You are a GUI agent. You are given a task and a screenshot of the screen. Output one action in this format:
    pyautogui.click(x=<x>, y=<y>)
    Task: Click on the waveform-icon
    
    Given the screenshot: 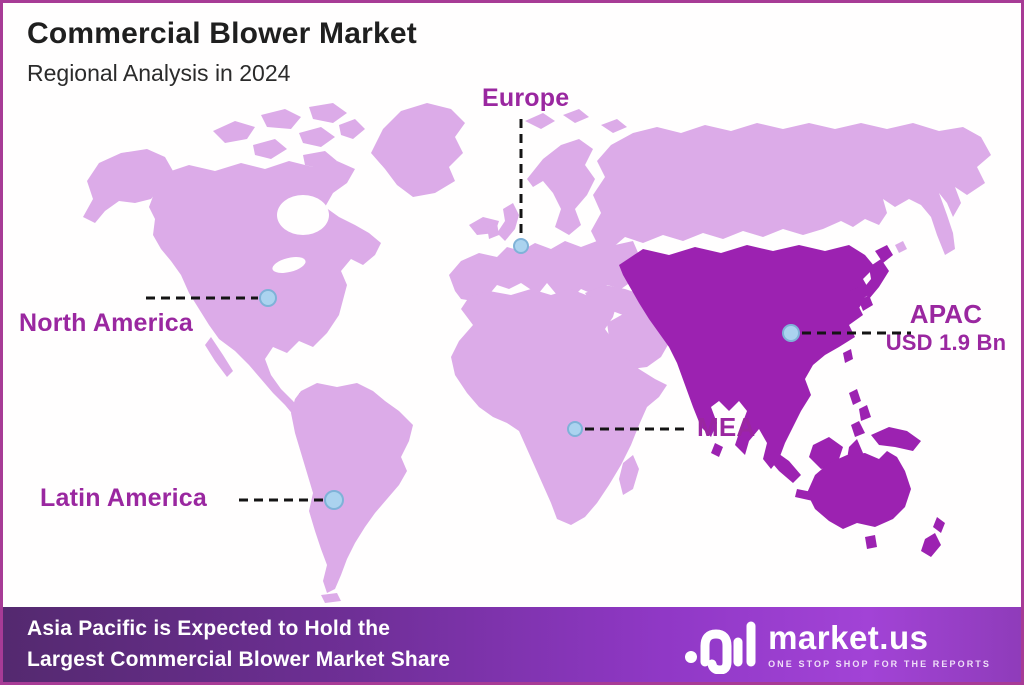 What is the action you would take?
    pyautogui.click(x=720, y=647)
    